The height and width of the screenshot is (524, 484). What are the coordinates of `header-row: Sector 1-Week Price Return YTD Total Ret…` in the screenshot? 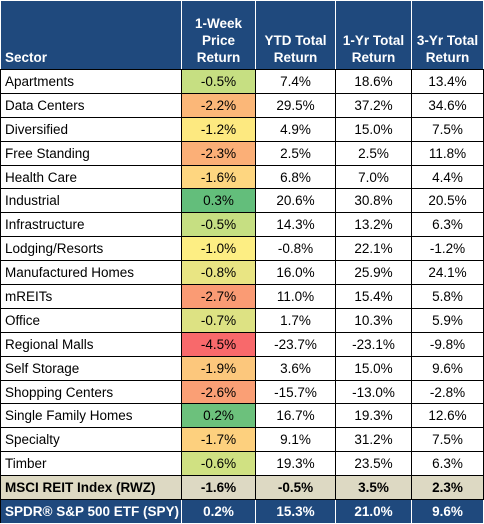 It's located at (242, 35).